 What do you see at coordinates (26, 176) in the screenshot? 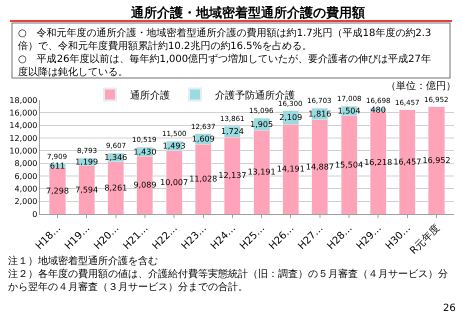
I see `y-tick-label: 6,000` at bounding box center [26, 176].